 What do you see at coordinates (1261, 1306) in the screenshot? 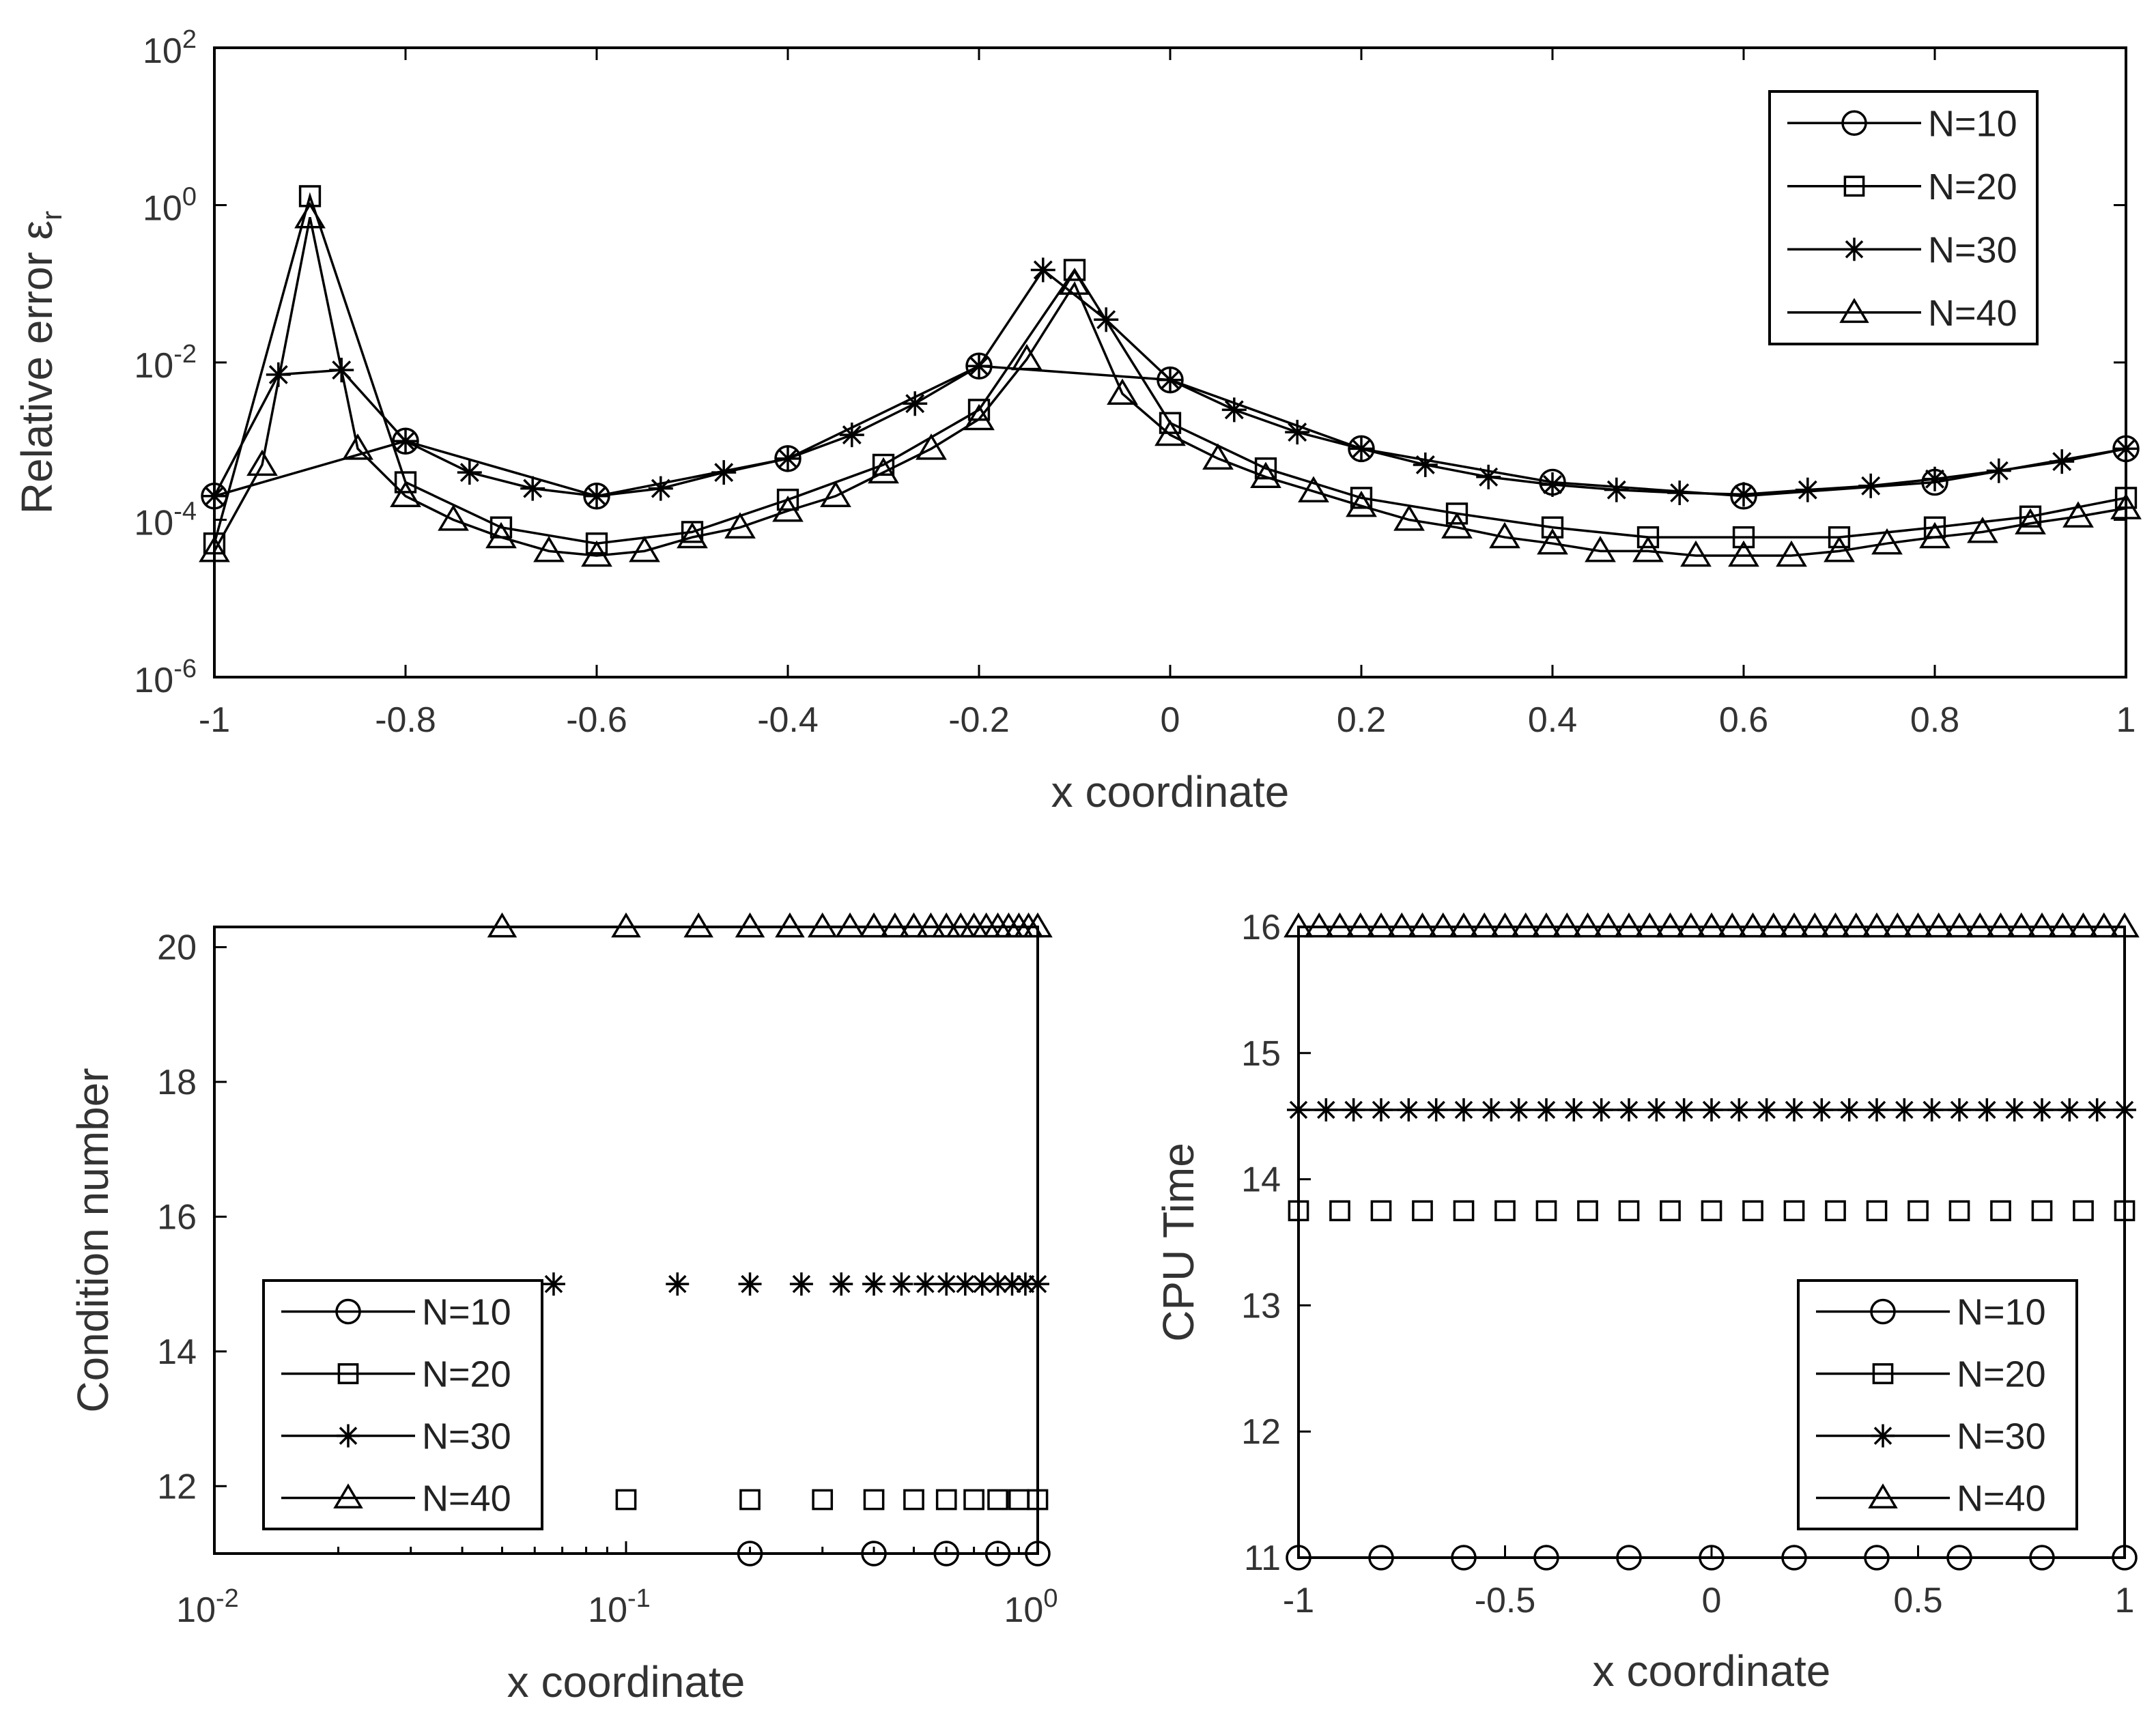
I see `y-tick-label: 13` at bounding box center [1261, 1306].